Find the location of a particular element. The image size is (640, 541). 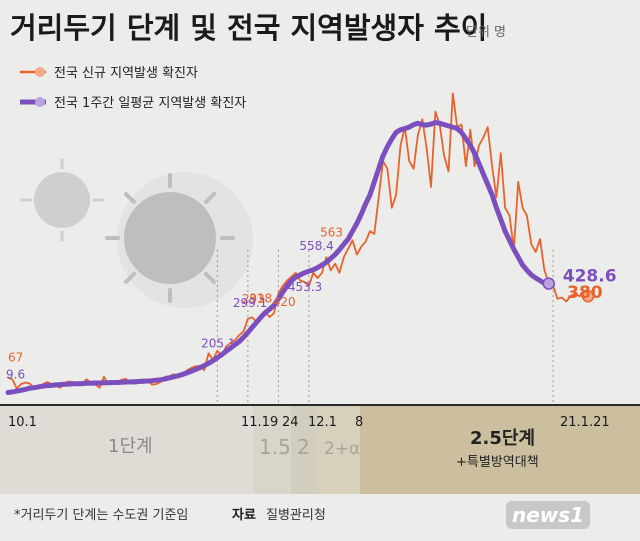

legend-item-daily: 전국 신규 지역발생 확진자 is located at coordinates (109, 73).